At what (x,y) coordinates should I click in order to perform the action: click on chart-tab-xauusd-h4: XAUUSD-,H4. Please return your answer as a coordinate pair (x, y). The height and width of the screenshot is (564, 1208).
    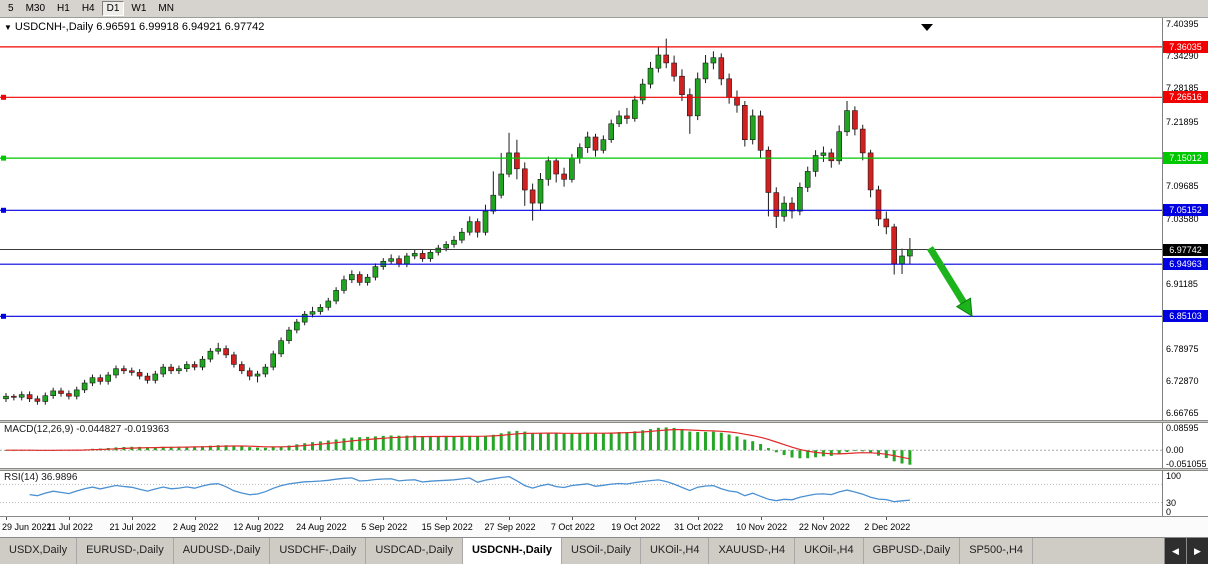
    Looking at the image, I should click on (752, 551).